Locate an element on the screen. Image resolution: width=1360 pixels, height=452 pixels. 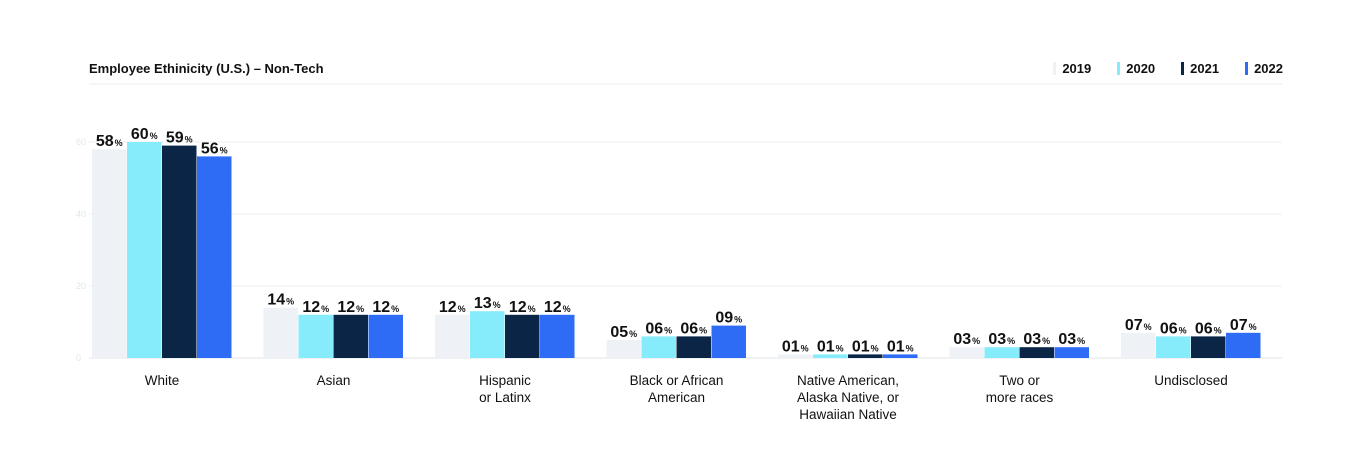
legend-item-2019: 2019 is located at coordinates (1072, 68).